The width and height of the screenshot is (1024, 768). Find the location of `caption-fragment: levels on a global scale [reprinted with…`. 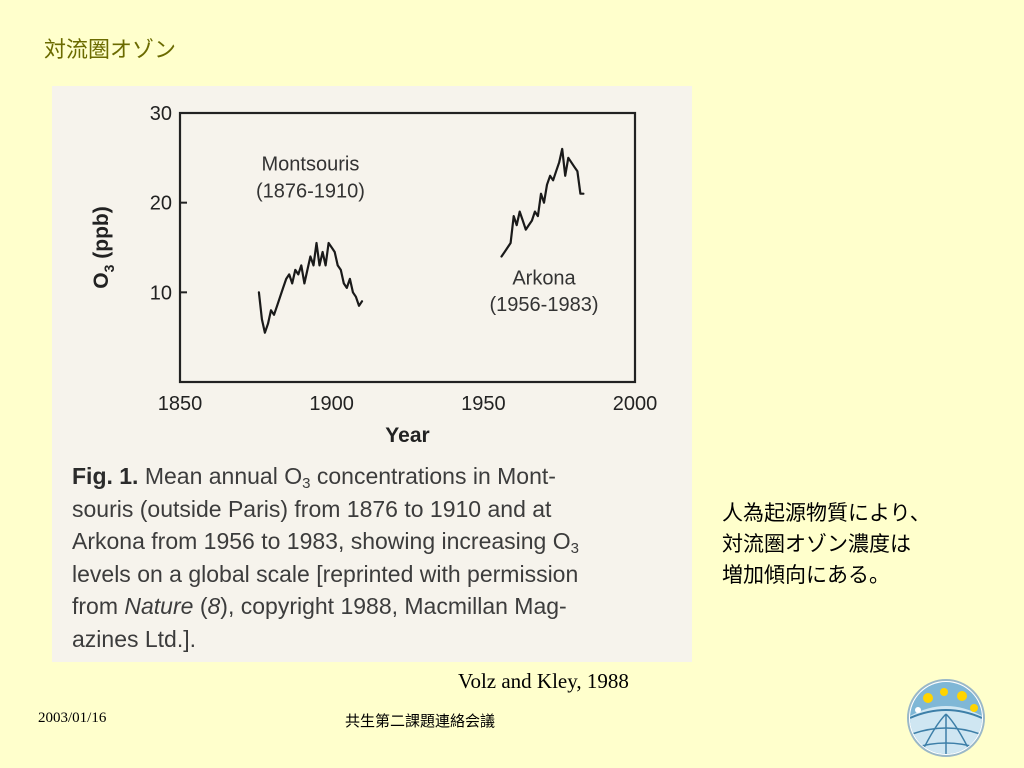

caption-fragment: levels on a global scale [reprinted with… is located at coordinates (325, 573).